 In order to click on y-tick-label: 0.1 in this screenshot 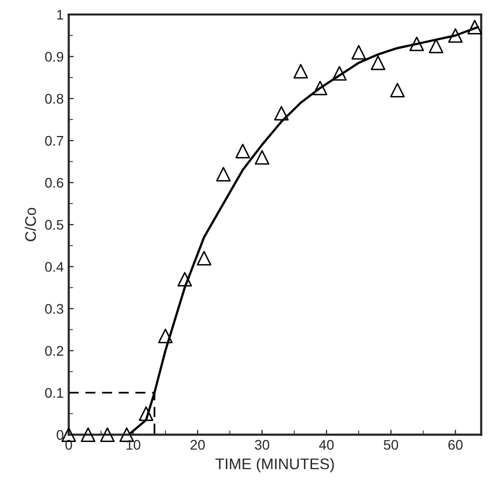, I will do `click(54, 393)`.